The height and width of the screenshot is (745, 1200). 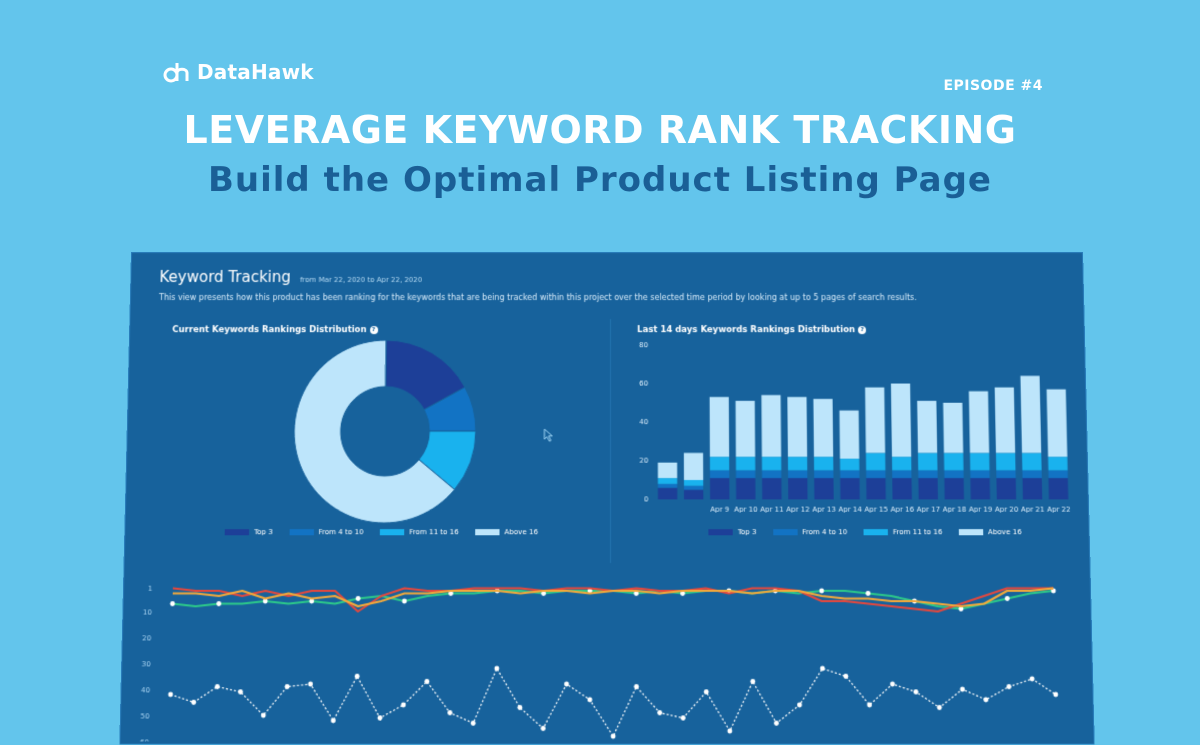 What do you see at coordinates (862, 329) in the screenshot?
I see `question-circle-icon: ?` at bounding box center [862, 329].